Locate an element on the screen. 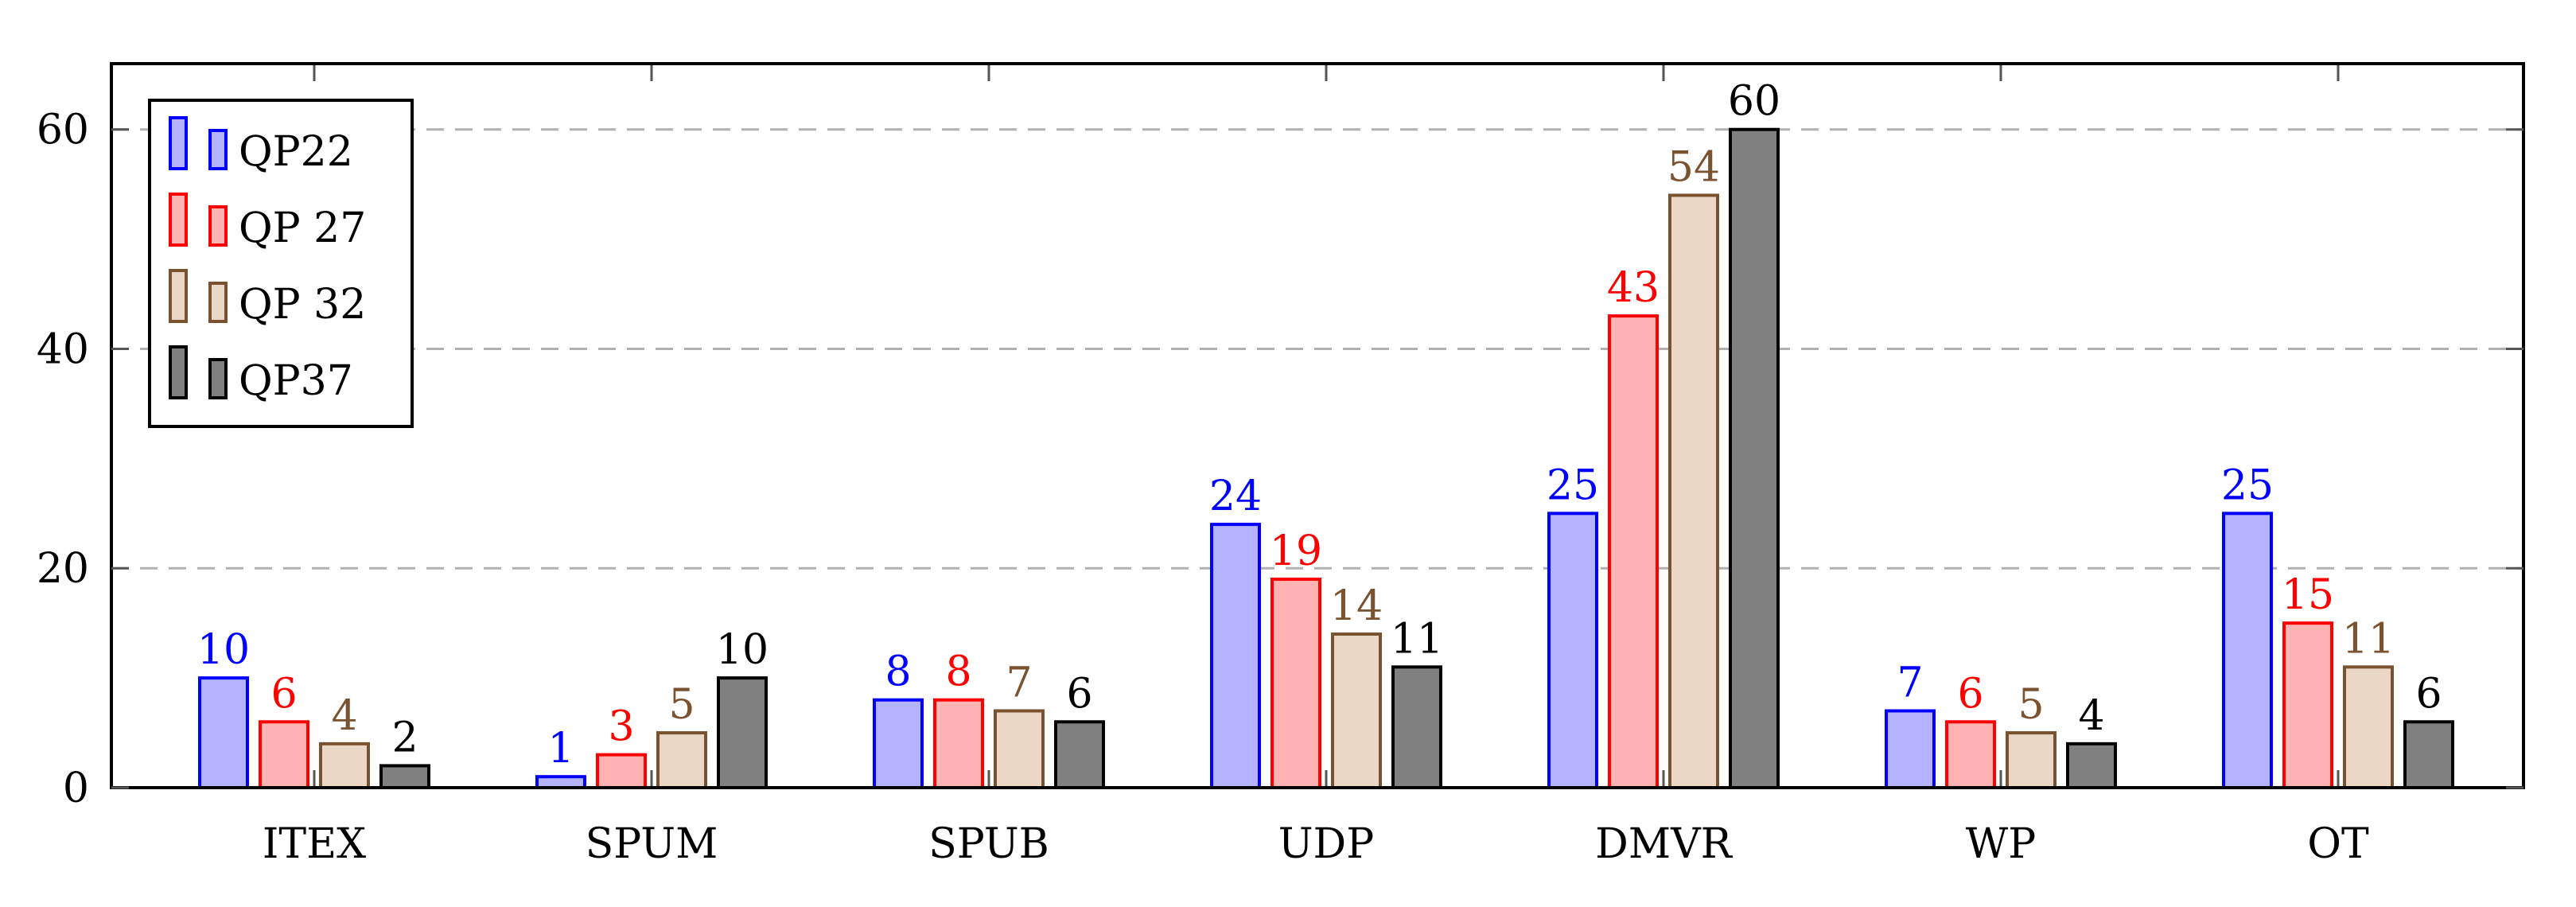 The height and width of the screenshot is (907, 2576). x-tick-label: DMVR is located at coordinates (1664, 844).